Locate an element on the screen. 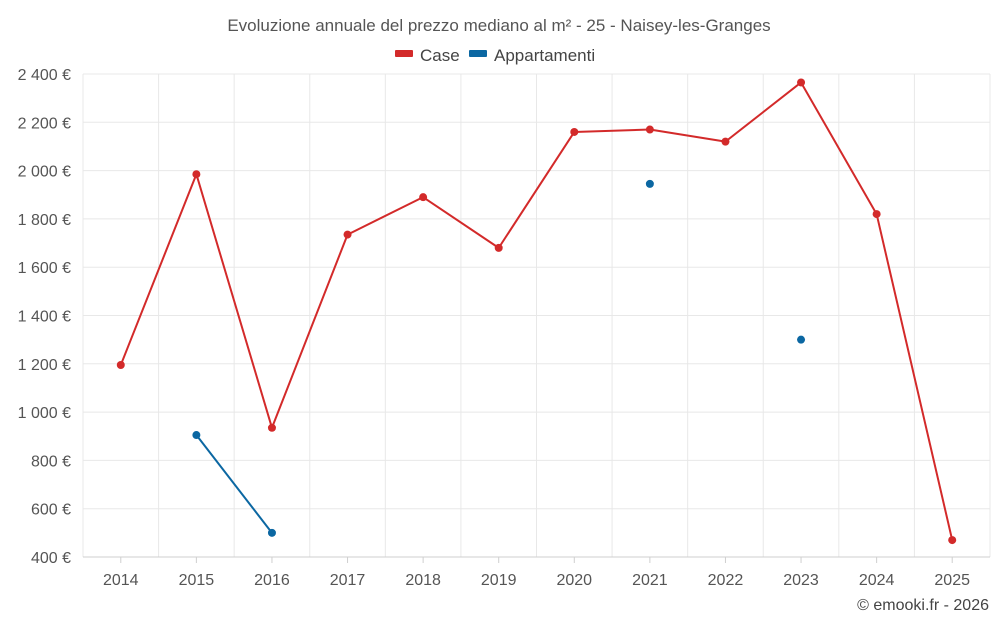 The height and width of the screenshot is (625, 1000). legend-label-appartamenti: Appartamenti is located at coordinates (544, 55).